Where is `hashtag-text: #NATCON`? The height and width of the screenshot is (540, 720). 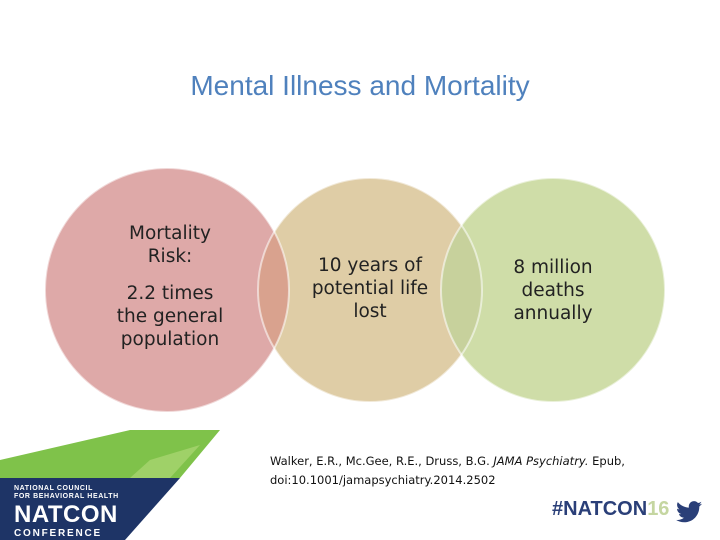 hashtag-text: #NATCON is located at coordinates (600, 509).